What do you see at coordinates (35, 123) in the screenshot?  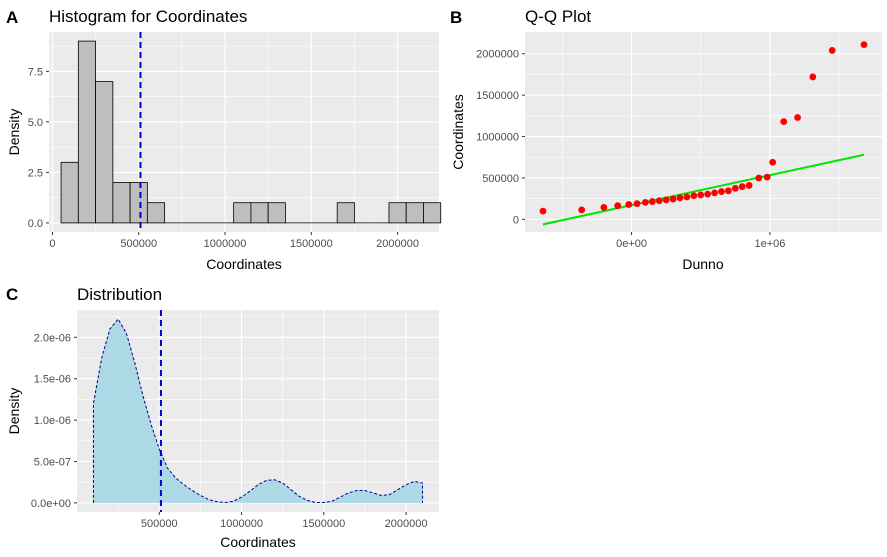 I see `y-tick-label: 5.0` at bounding box center [35, 123].